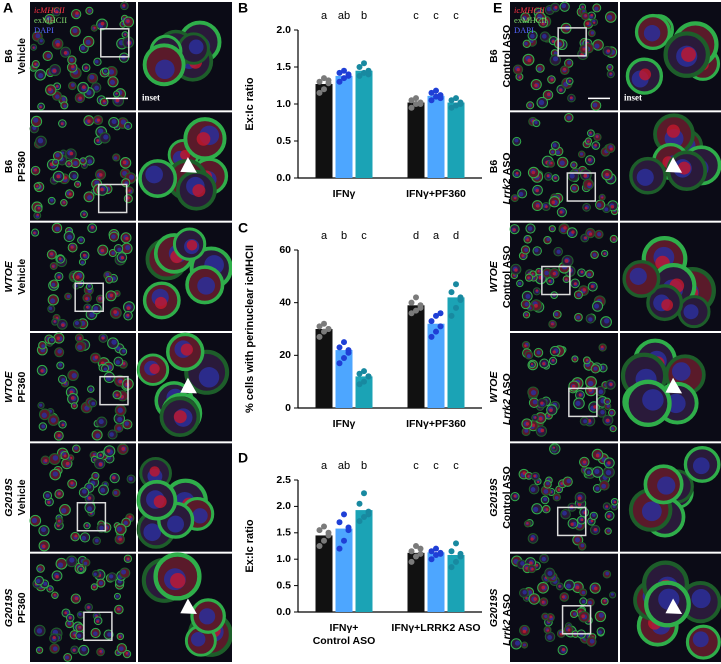 The height and width of the screenshot is (664, 721). I want to click on row-label: B6Control ASO, so click(501, 56).